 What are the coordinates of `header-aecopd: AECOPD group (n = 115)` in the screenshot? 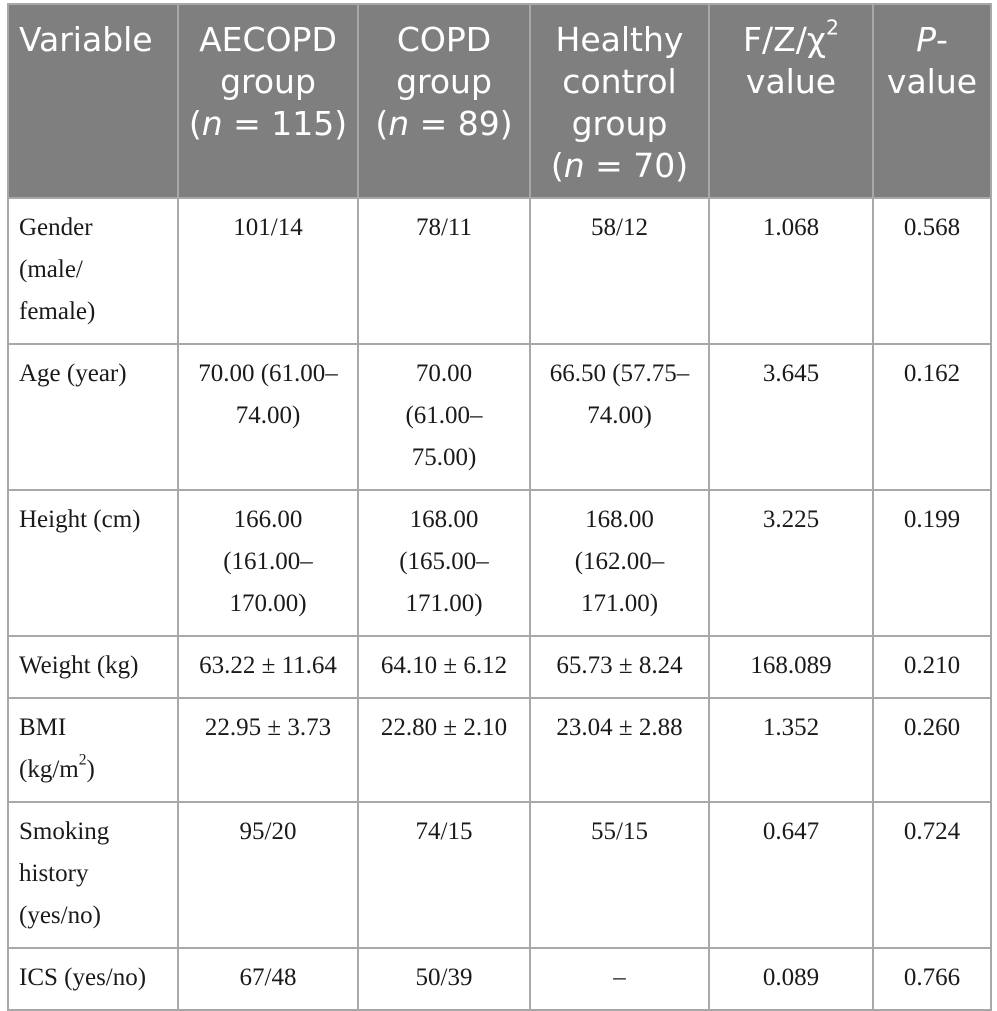 It's located at (268, 101).